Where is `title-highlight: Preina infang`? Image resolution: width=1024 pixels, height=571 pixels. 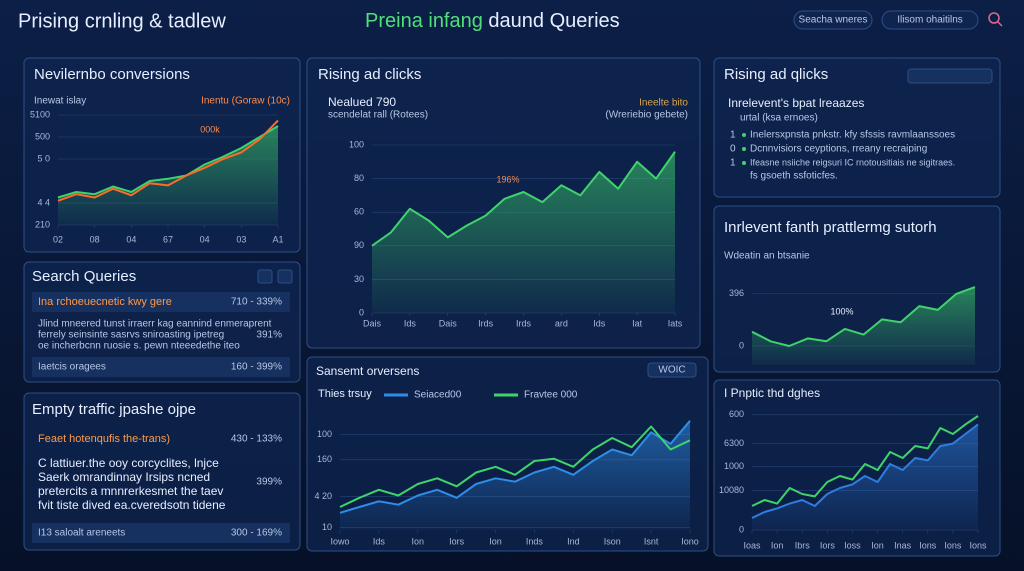 title-highlight: Preina infang is located at coordinates (424, 21).